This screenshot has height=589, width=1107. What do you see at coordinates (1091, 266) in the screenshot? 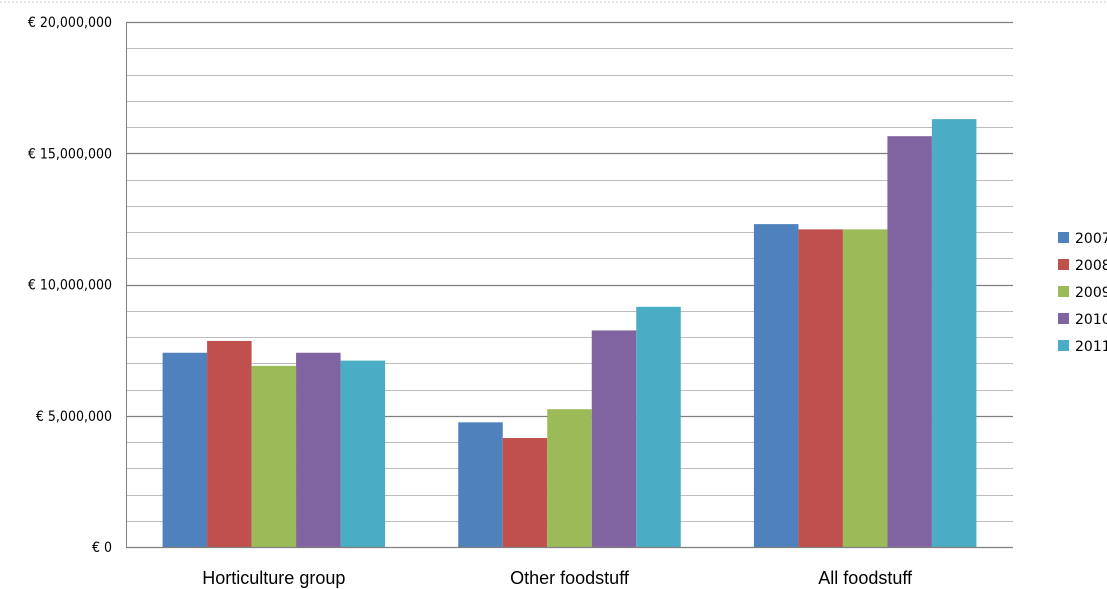
I see `legend-label: 2008` at bounding box center [1091, 266].